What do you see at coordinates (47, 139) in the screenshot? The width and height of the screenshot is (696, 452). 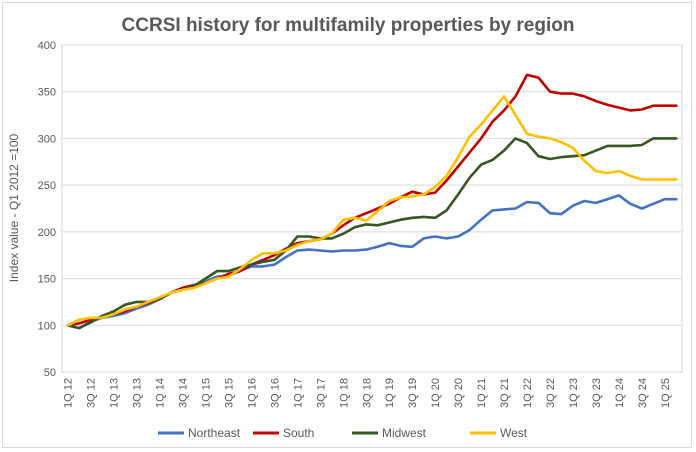 I see `y-tick-label: 300` at bounding box center [47, 139].